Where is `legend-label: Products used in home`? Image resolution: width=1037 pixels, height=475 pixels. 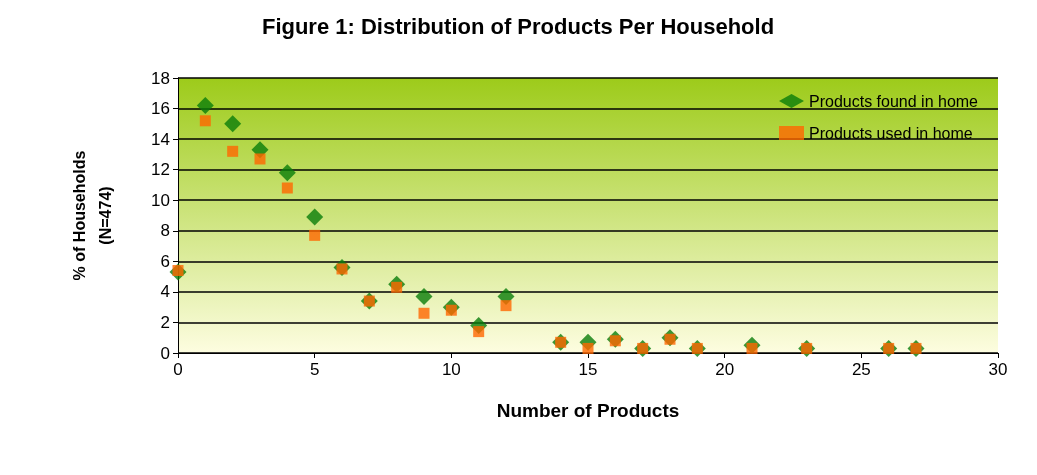
legend-label: Products used in home is located at coordinates (891, 133).